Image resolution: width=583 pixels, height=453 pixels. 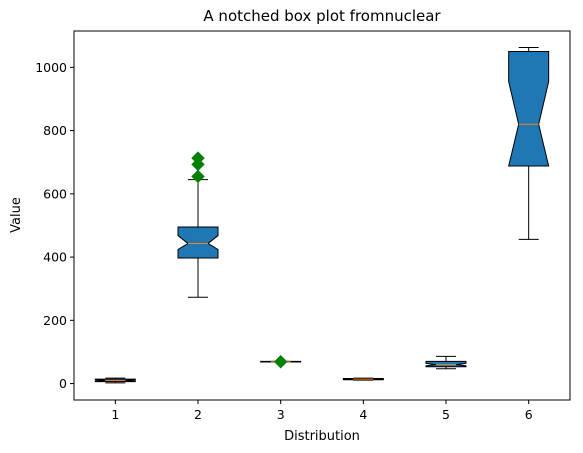 I want to click on x-tick-label: 2, so click(x=198, y=414).